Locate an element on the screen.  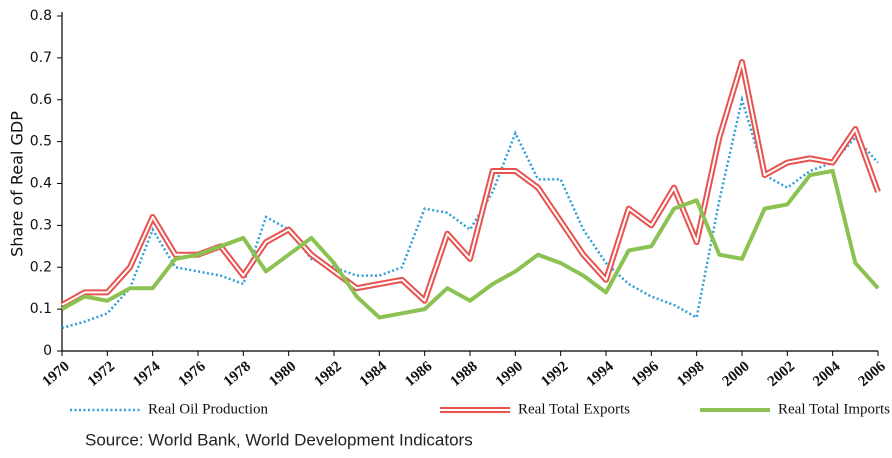
x-tick-label: 1984 is located at coordinates (374, 374).